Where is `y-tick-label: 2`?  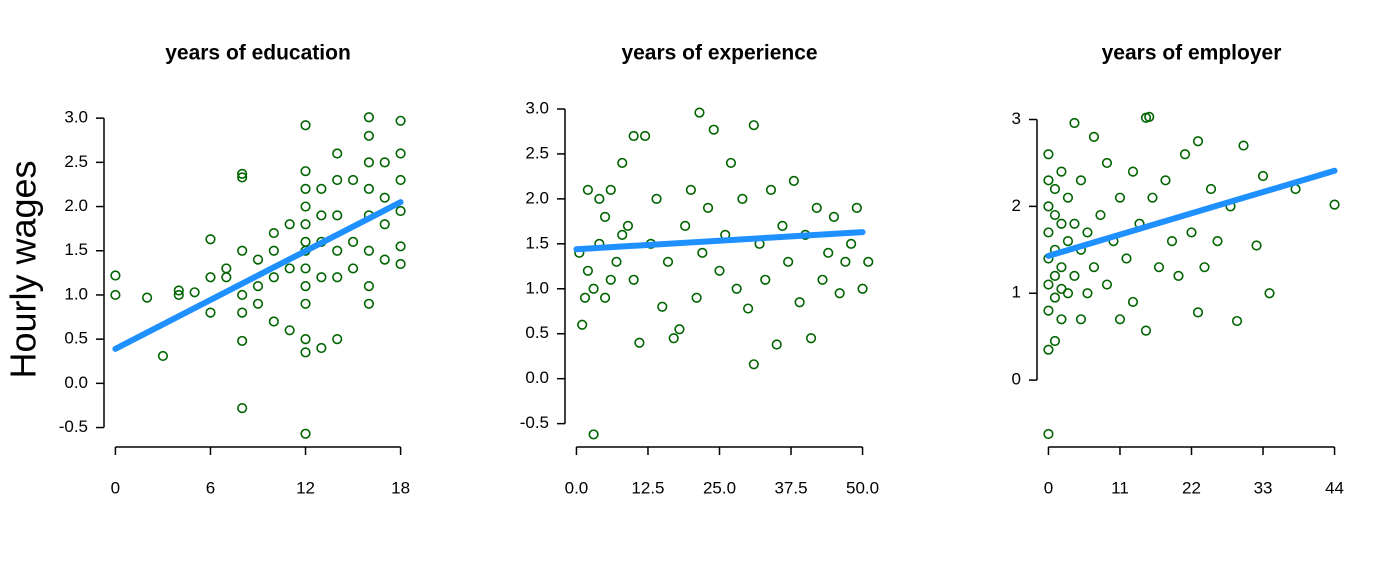 y-tick-label: 2 is located at coordinates (1016, 205).